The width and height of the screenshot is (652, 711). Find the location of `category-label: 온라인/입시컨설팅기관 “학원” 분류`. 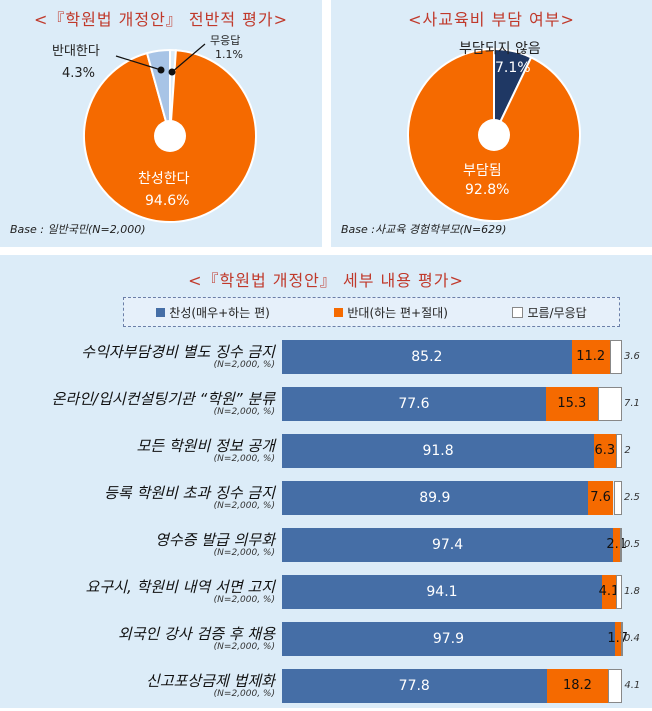

category-label: 온라인/입시컨설팅기관 “학원” 분류 is located at coordinates (163, 399).